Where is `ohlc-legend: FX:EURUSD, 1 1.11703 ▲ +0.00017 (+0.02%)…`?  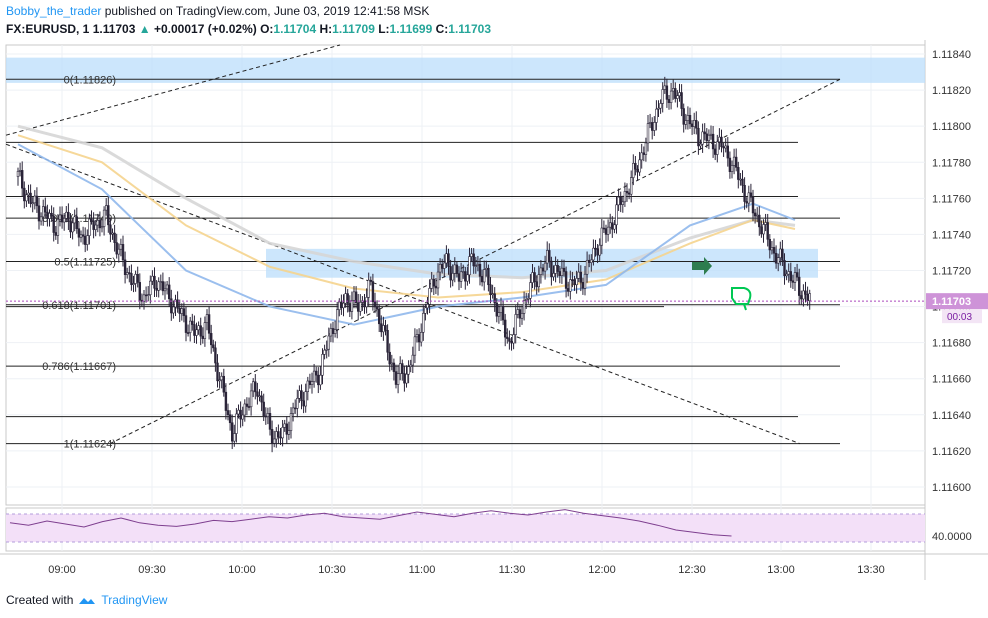 ohlc-legend: FX:EURUSD, 1 1.11703 ▲ +0.00017 (+0.02%)… is located at coordinates (248, 29).